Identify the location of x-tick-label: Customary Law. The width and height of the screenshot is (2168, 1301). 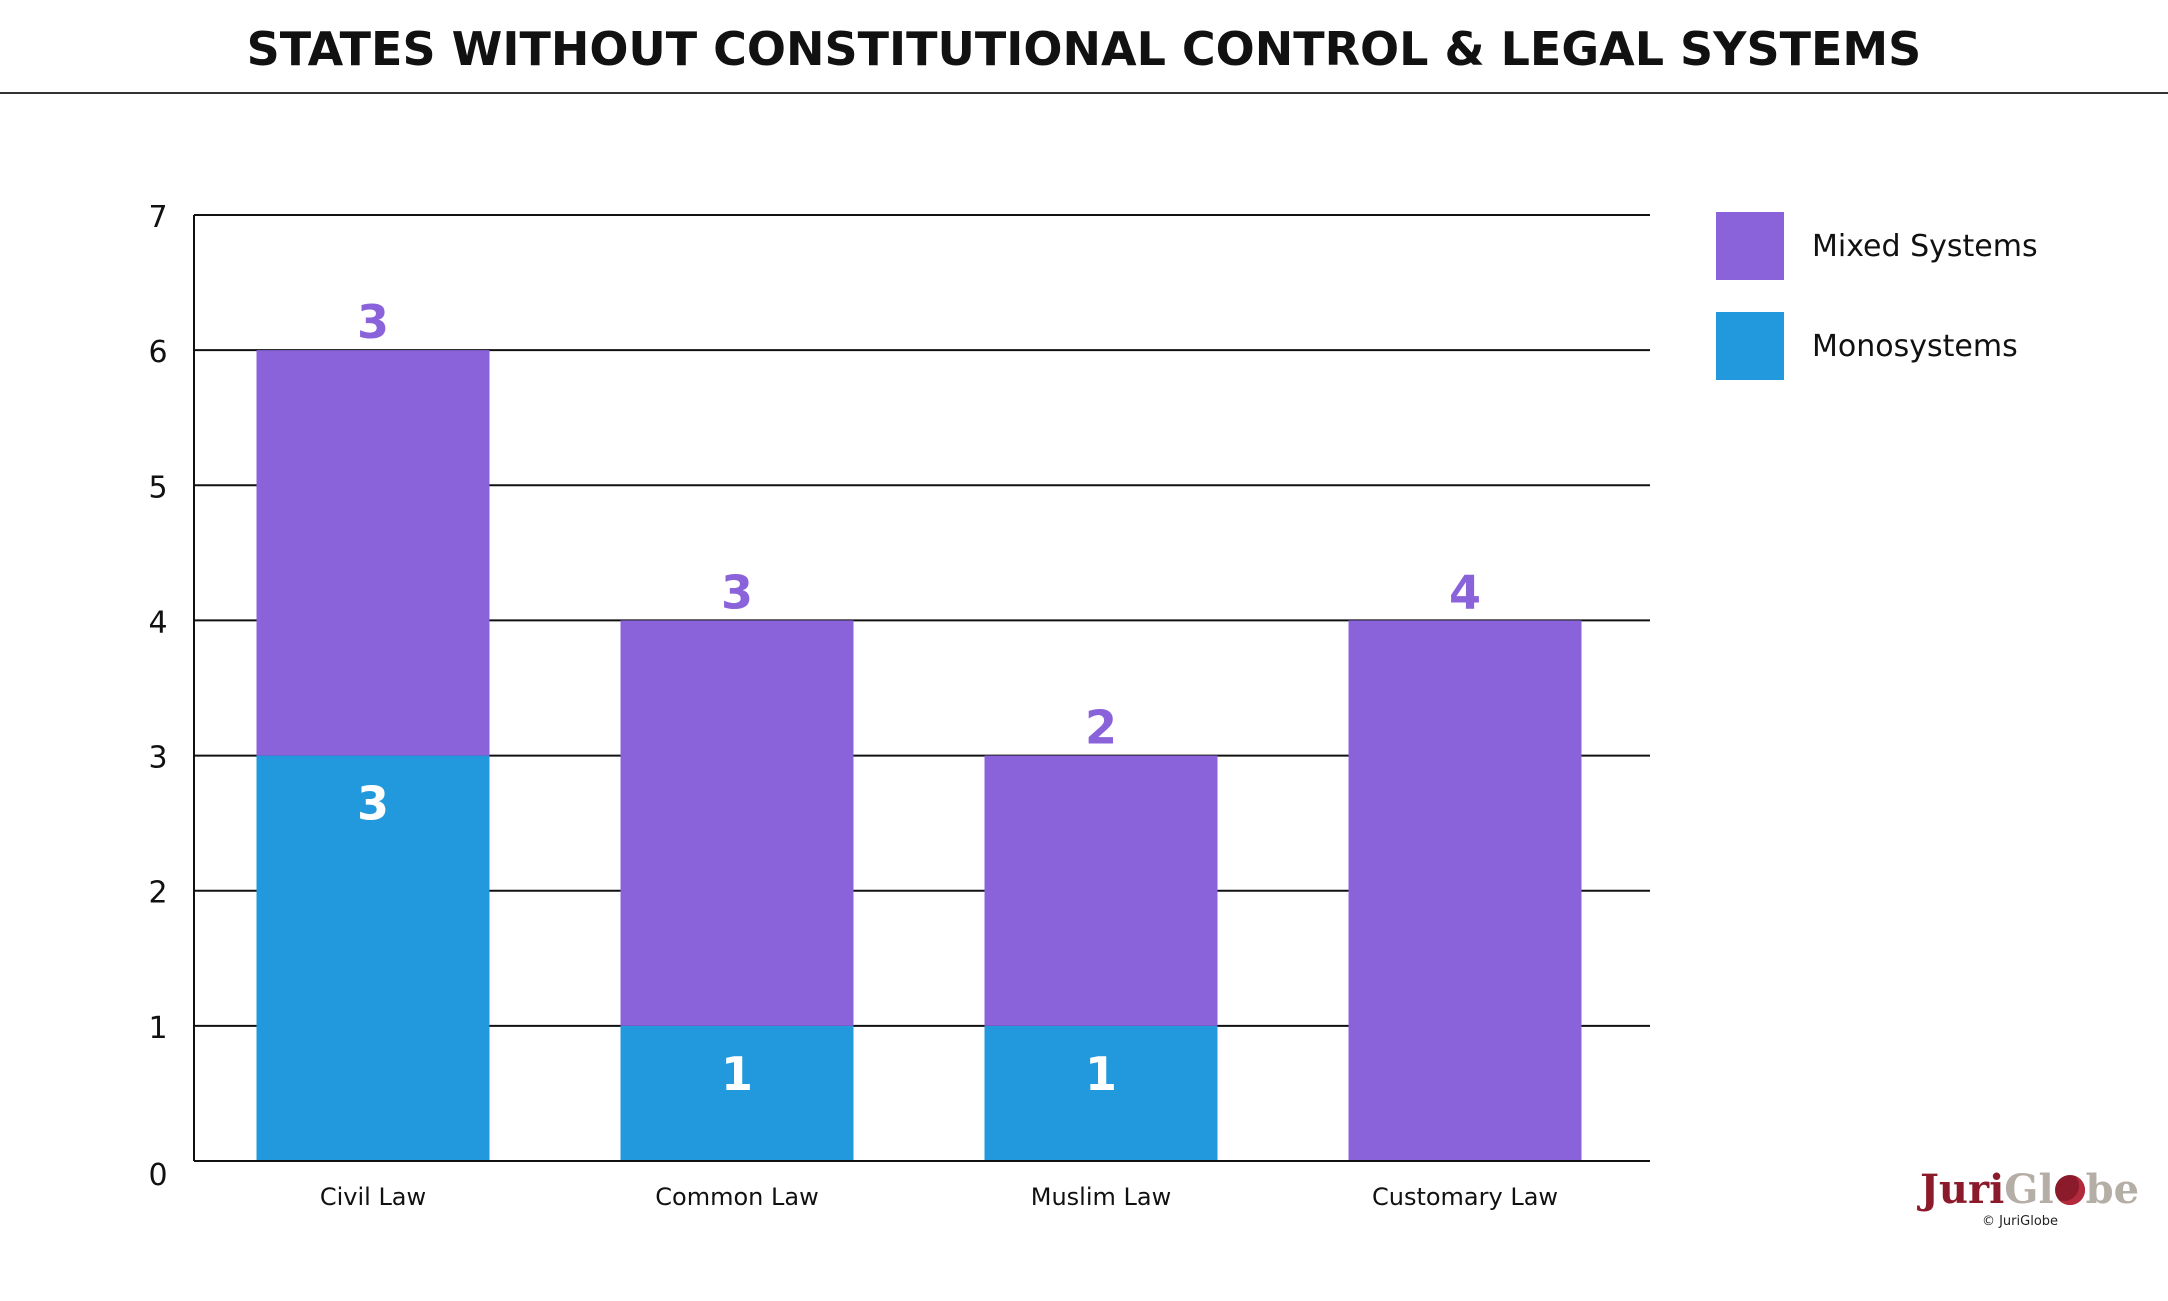
(1465, 1197).